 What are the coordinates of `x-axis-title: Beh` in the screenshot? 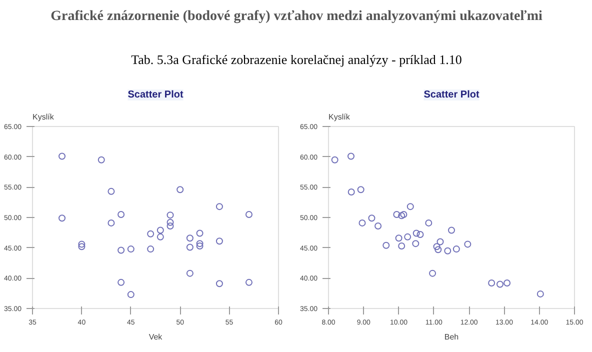 It's located at (451, 337).